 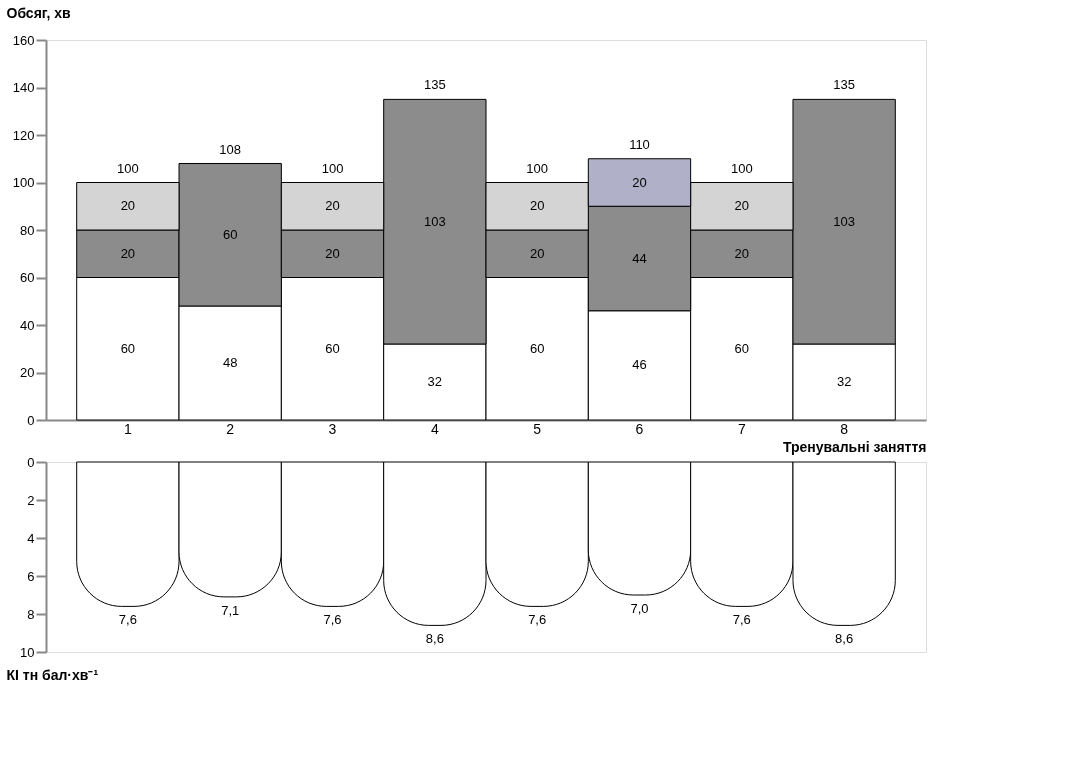 What do you see at coordinates (844, 428) in the screenshot?
I see `x-tick-label: 8` at bounding box center [844, 428].